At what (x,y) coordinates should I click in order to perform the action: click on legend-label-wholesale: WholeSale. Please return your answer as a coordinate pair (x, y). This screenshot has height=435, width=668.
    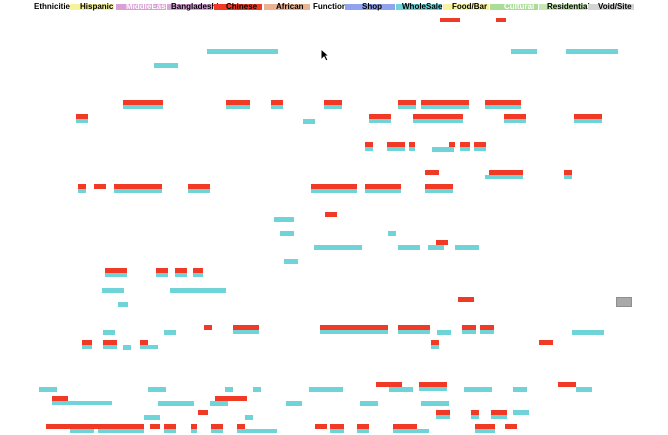
    Looking at the image, I should click on (422, 6).